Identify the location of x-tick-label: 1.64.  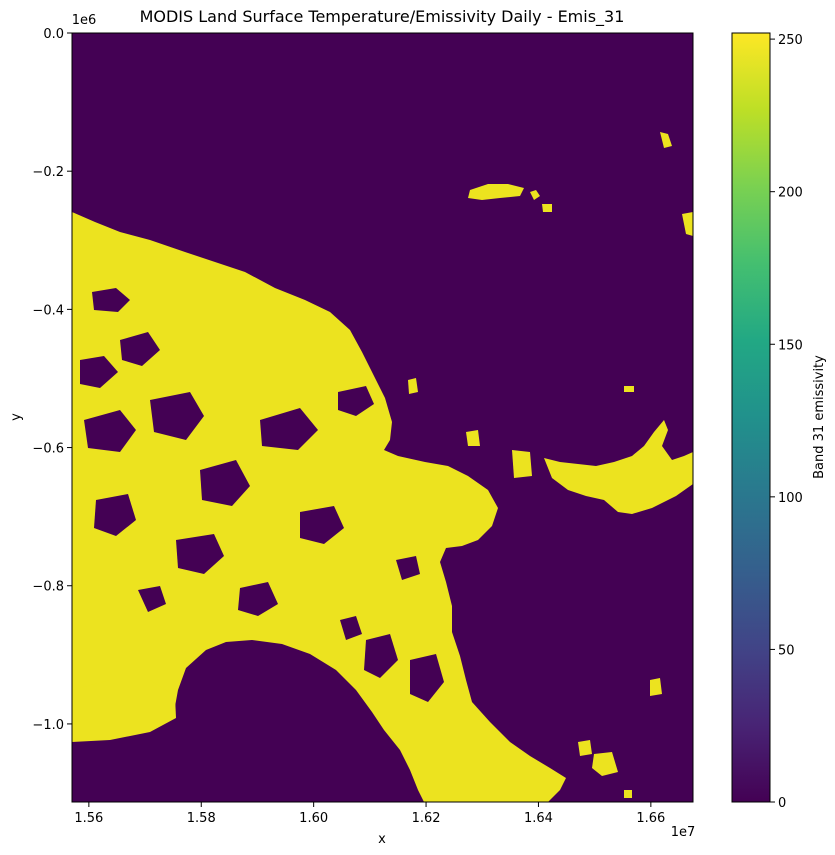
(538, 818).